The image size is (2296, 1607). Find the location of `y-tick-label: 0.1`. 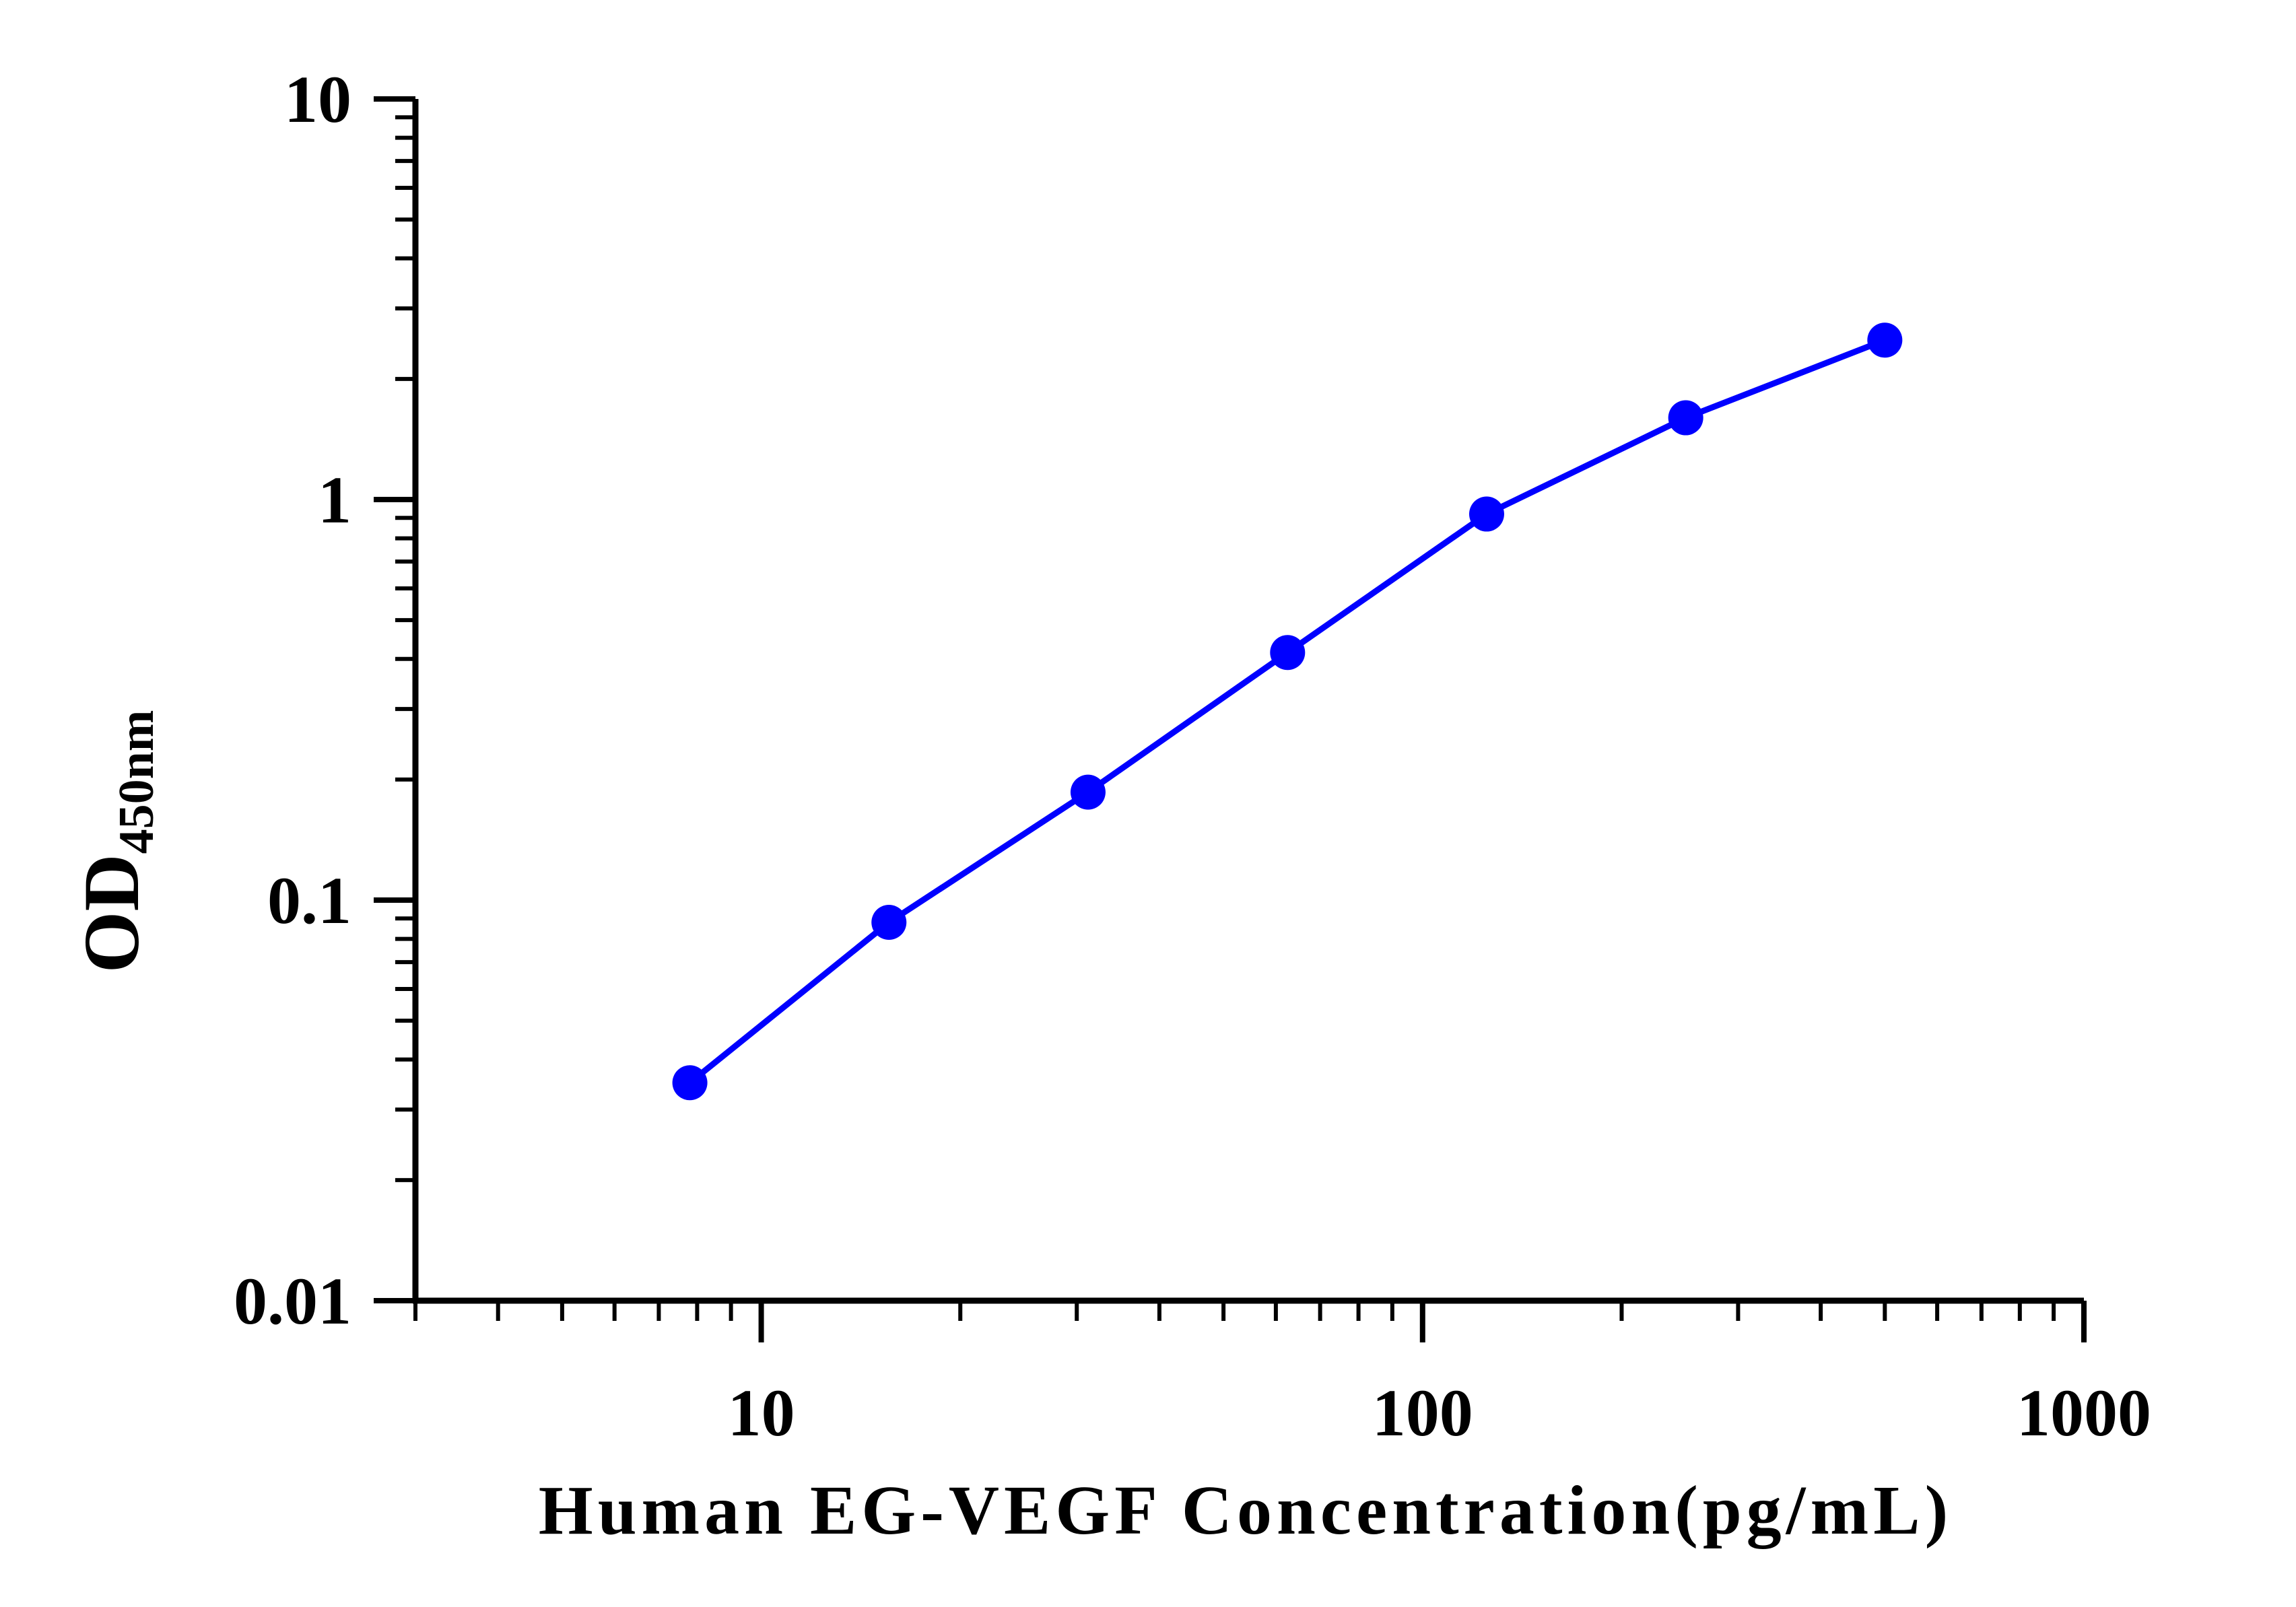

y-tick-label: 0.1 is located at coordinates (309, 900).